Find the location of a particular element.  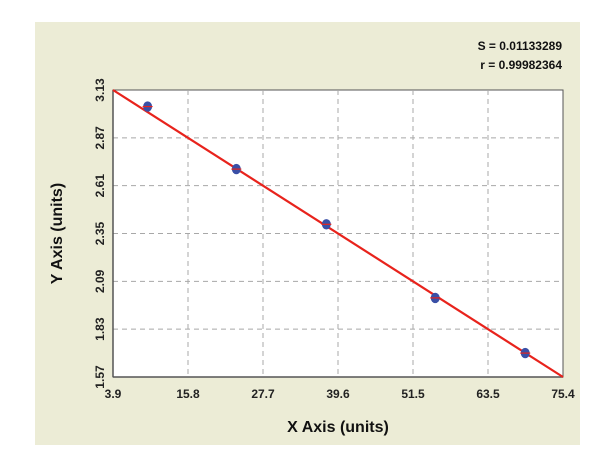

y-tick-label: 2.61 is located at coordinates (100, 186).